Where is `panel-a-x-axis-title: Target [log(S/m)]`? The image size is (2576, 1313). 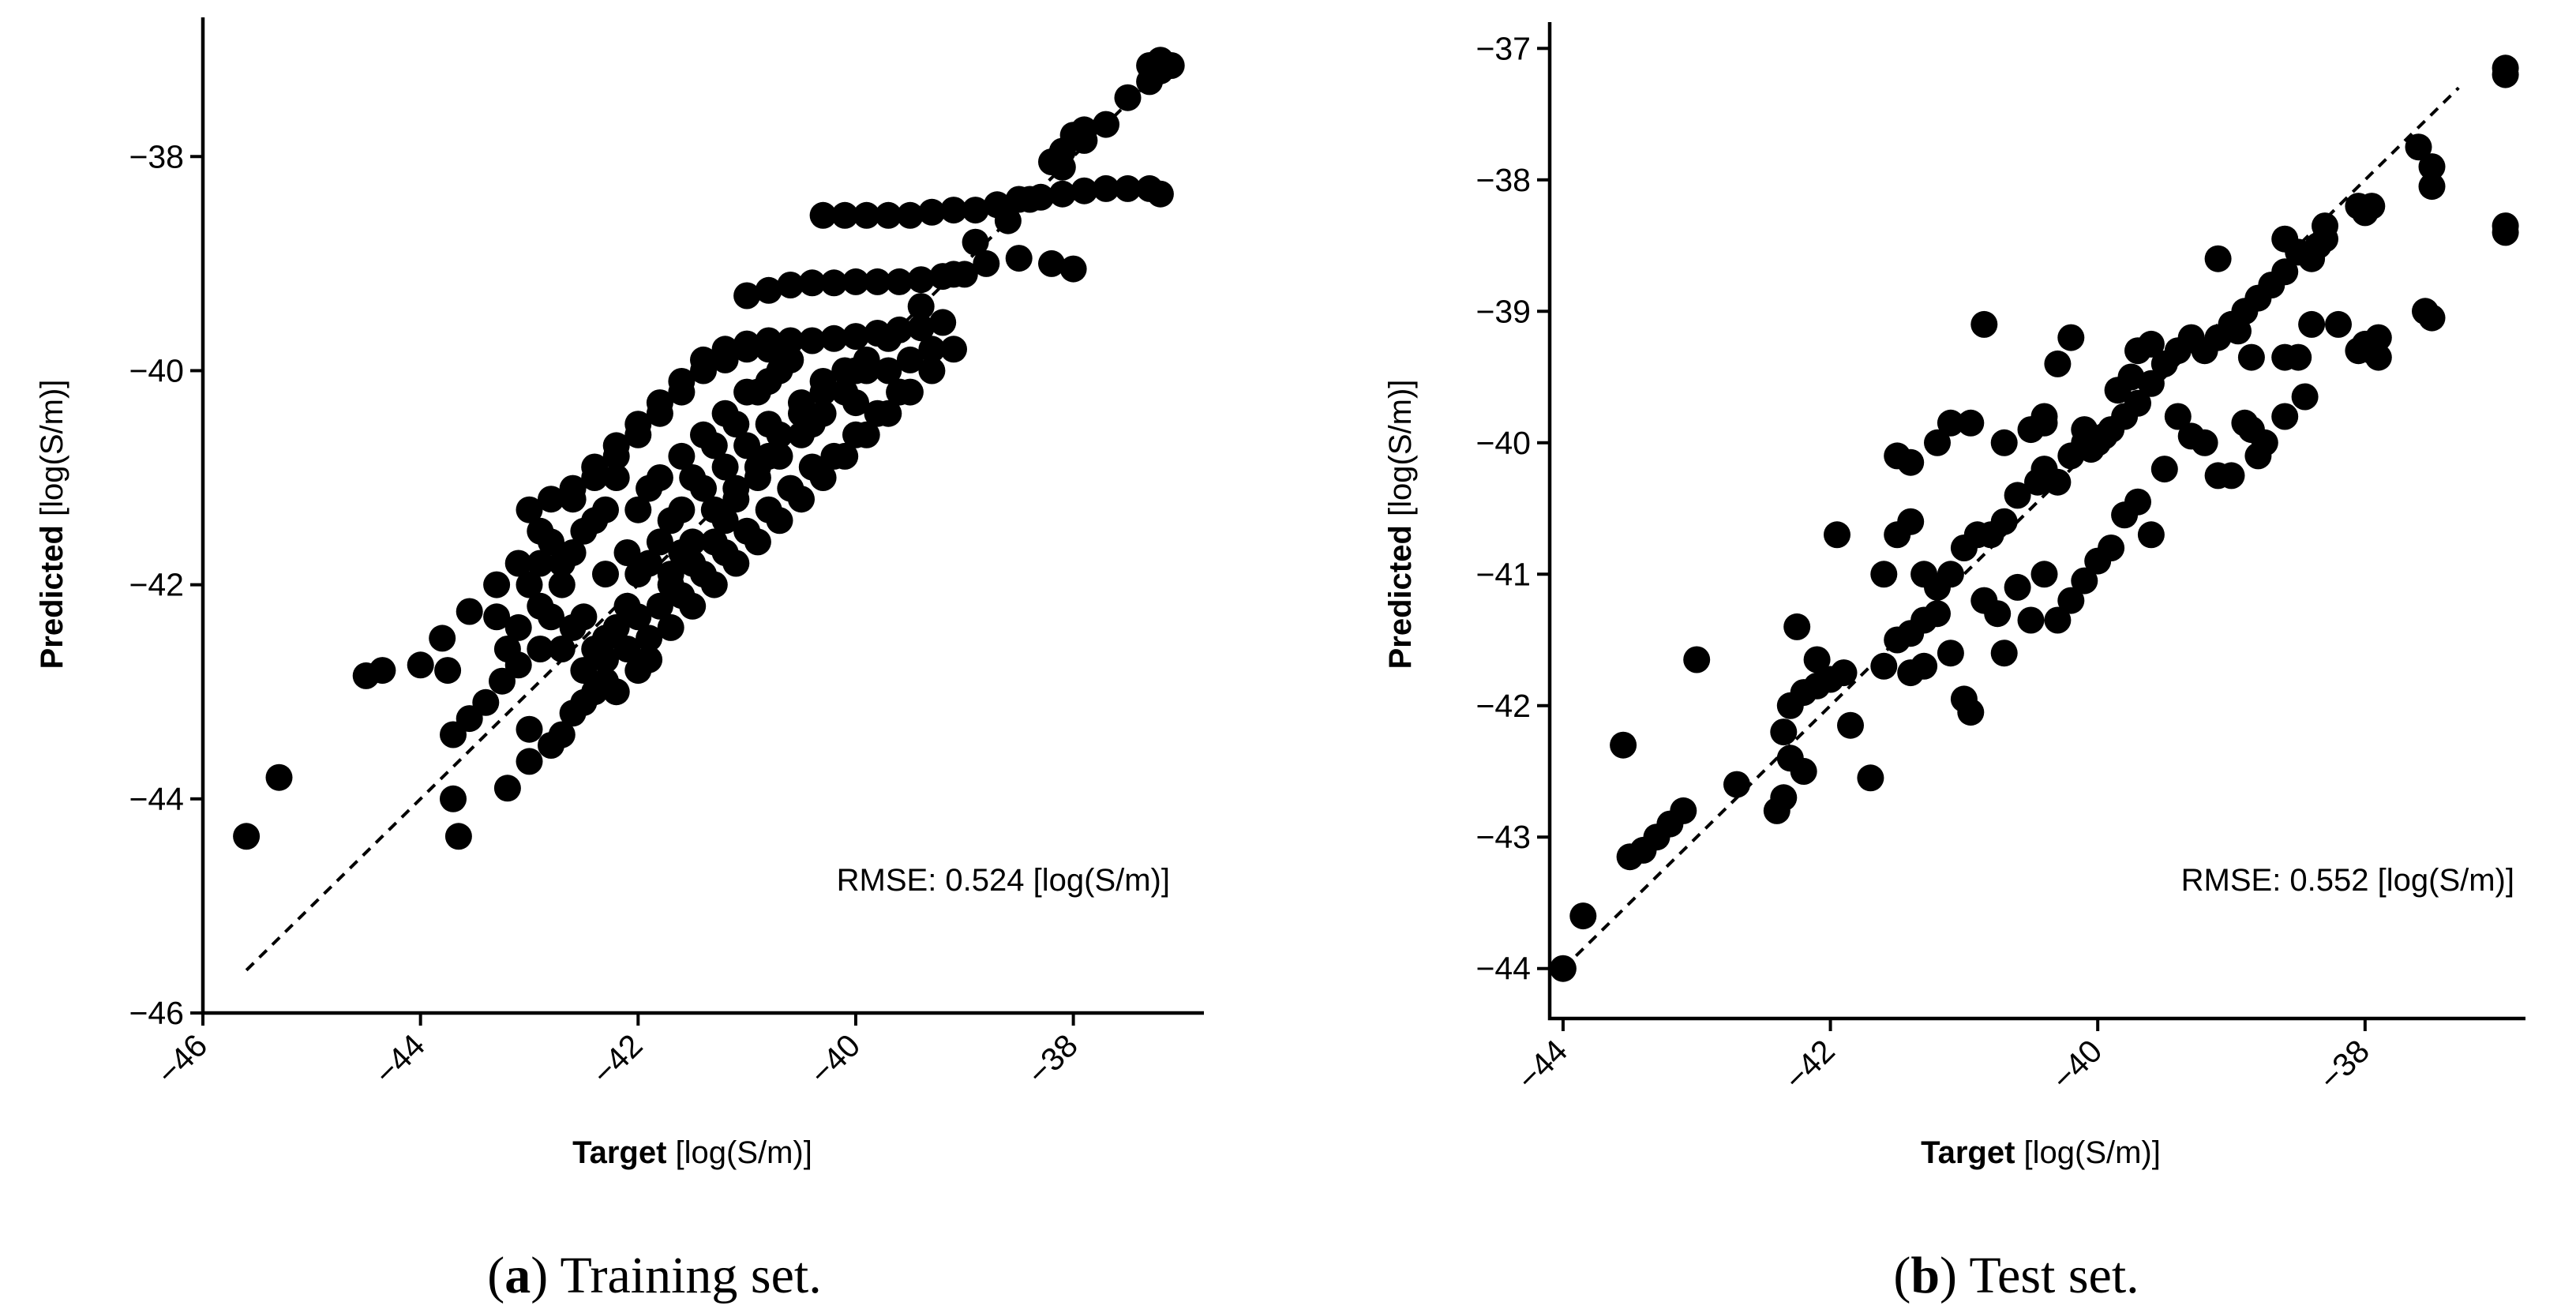
panel-a-x-axis-title: Target [log(S/m)] is located at coordinates (692, 1152).